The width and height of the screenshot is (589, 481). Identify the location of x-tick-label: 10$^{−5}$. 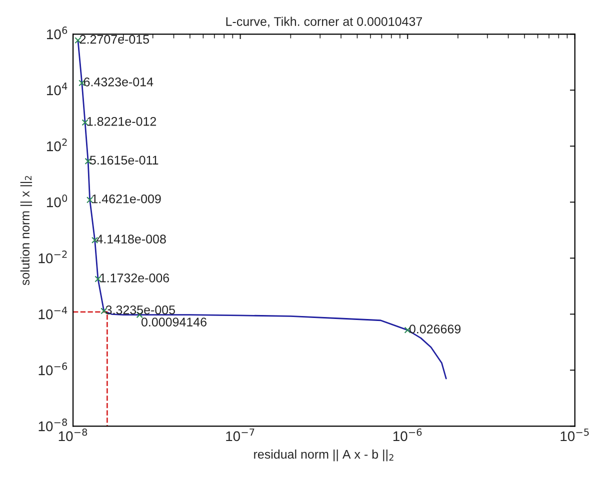
(574, 435).